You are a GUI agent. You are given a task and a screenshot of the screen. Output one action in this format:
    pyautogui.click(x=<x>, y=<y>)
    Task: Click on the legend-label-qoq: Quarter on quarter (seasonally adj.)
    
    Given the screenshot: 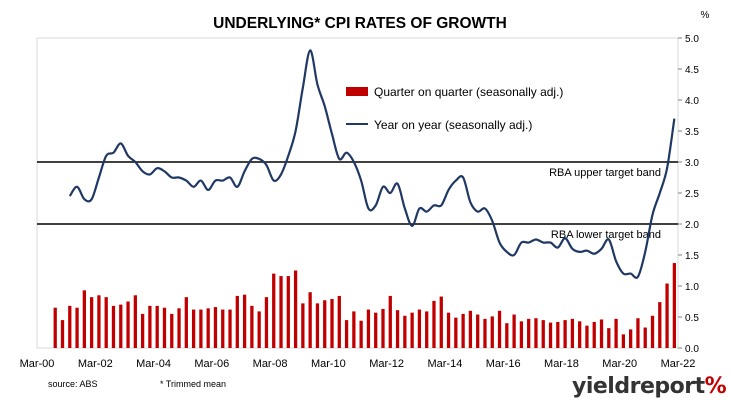 What is the action you would take?
    pyautogui.click(x=468, y=92)
    